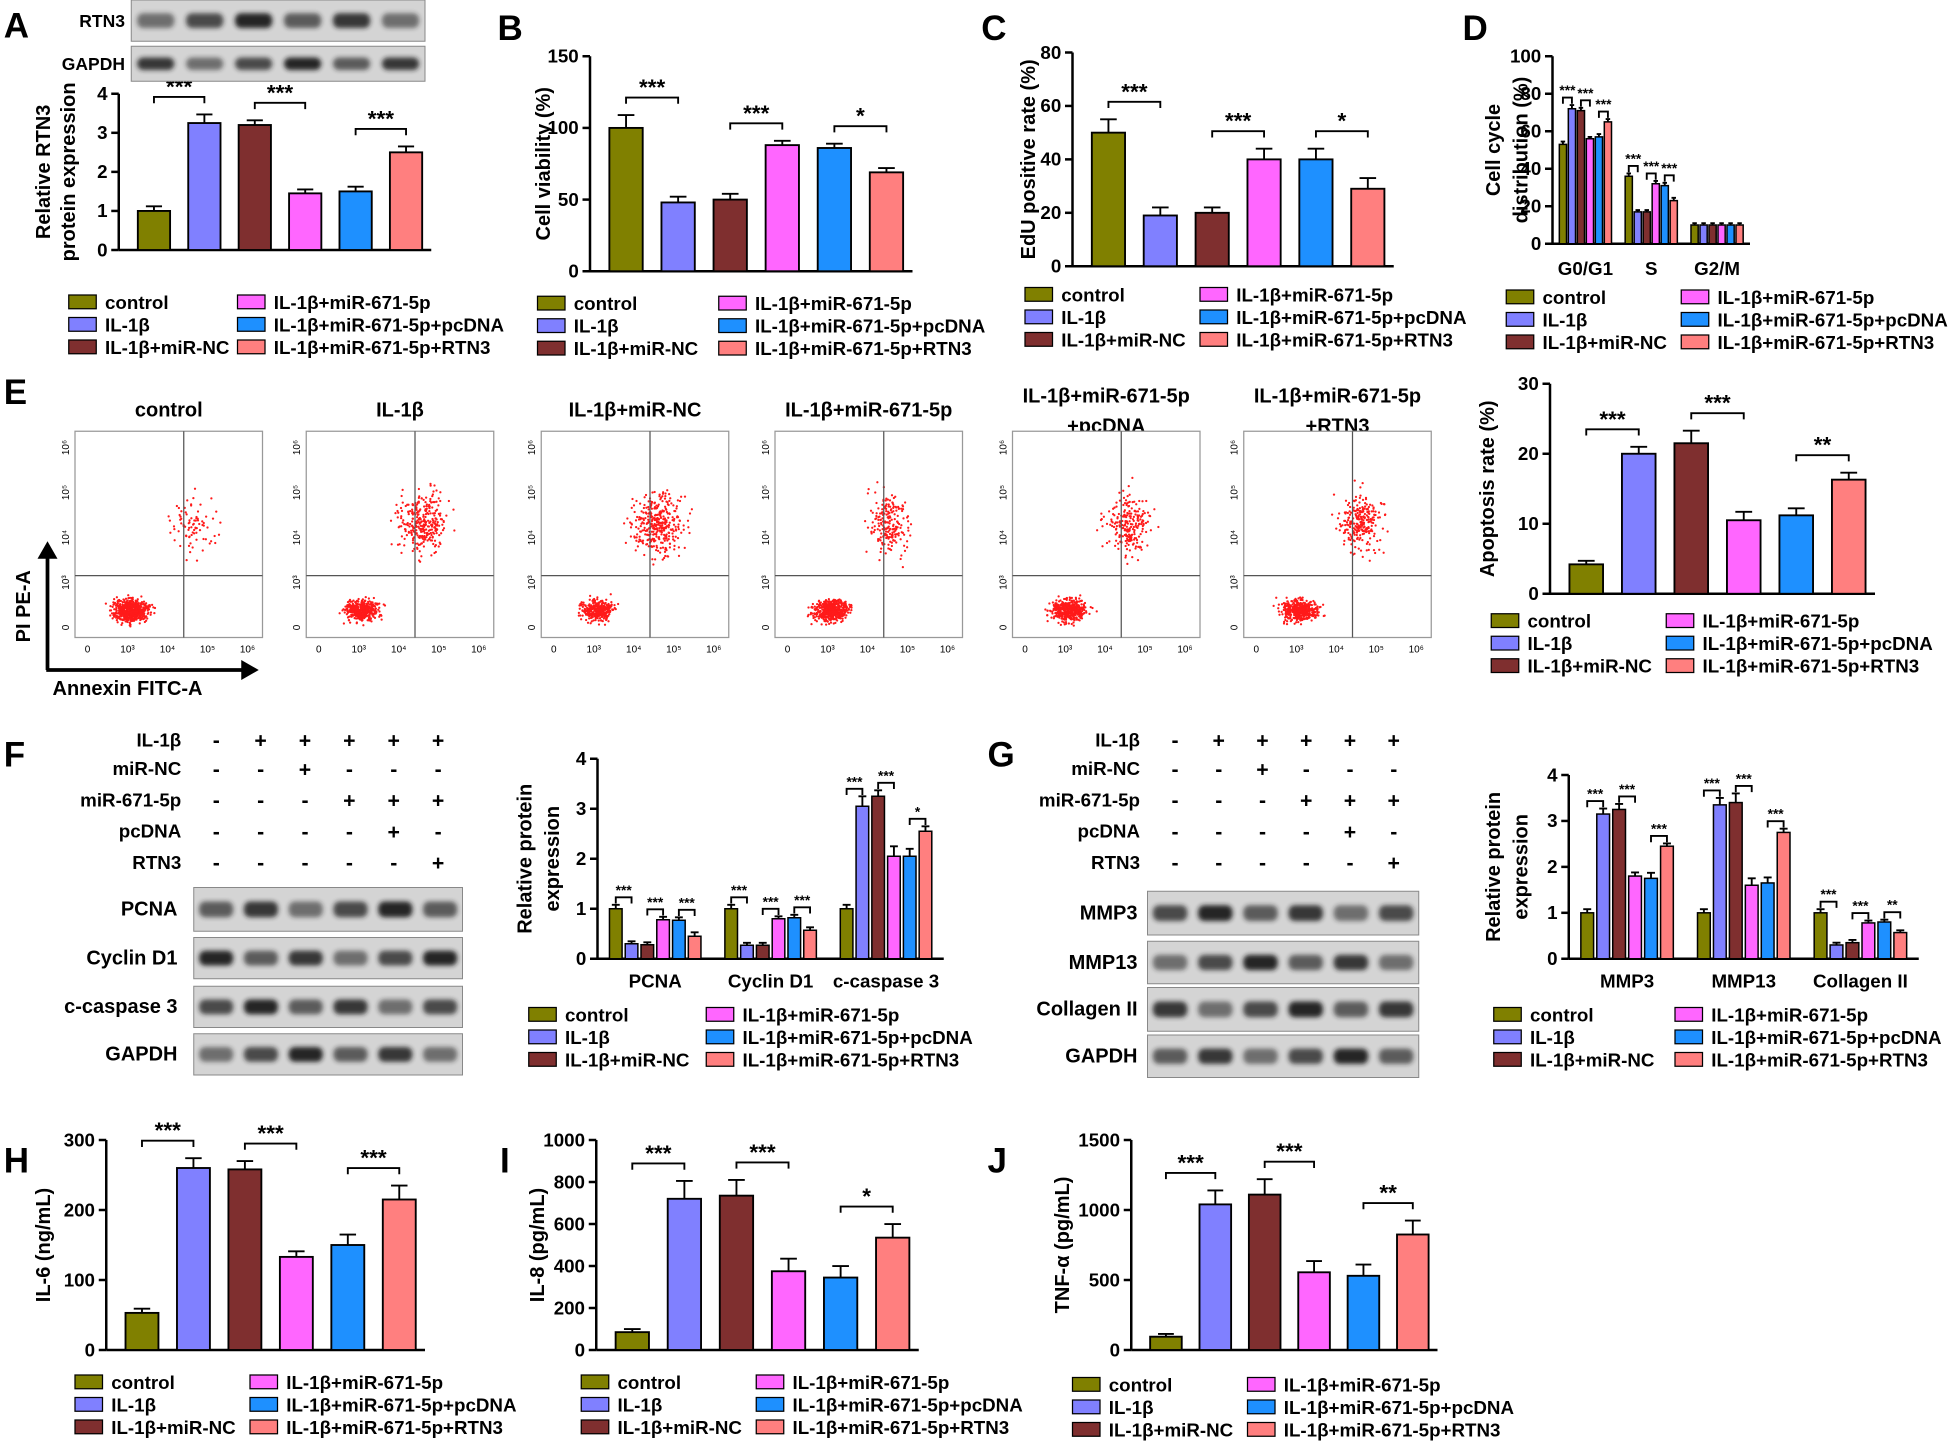 Image resolution: width=1960 pixels, height=1441 pixels. I want to click on legend-label: IL-1β+miR-671-5p, so click(1314, 294).